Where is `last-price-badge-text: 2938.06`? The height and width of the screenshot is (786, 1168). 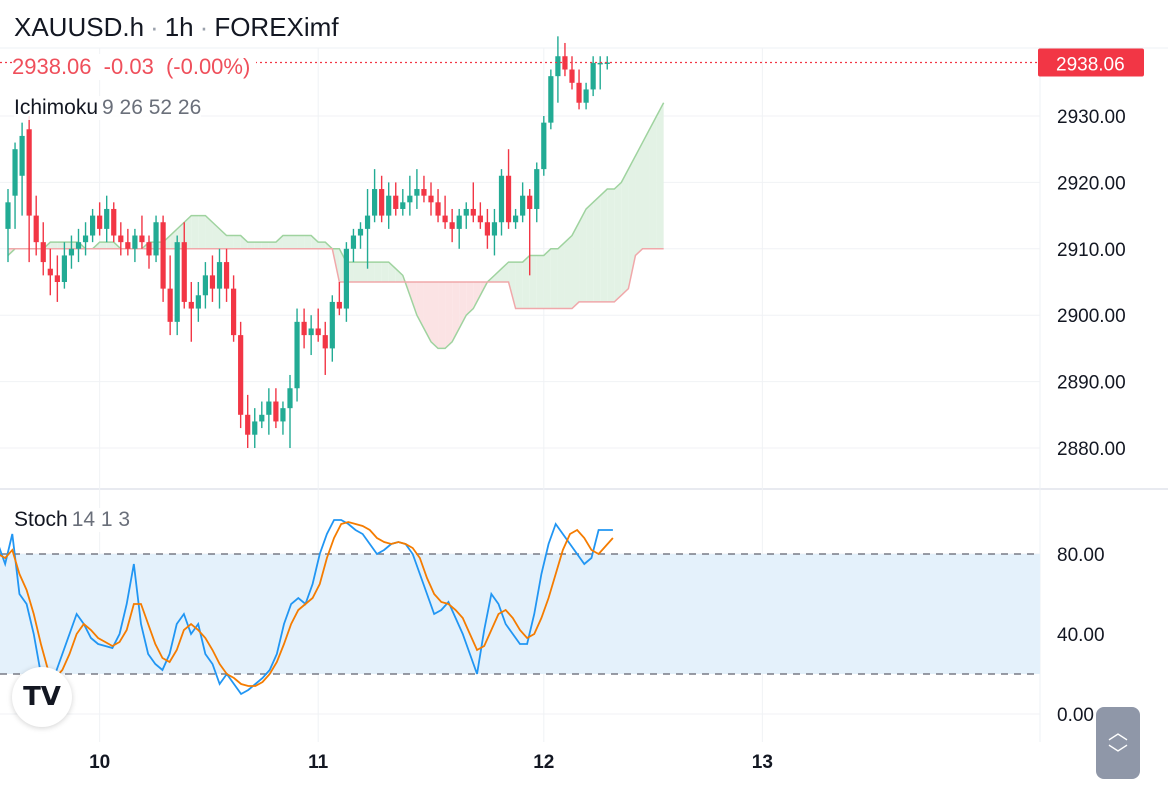 last-price-badge-text: 2938.06 is located at coordinates (1090, 64).